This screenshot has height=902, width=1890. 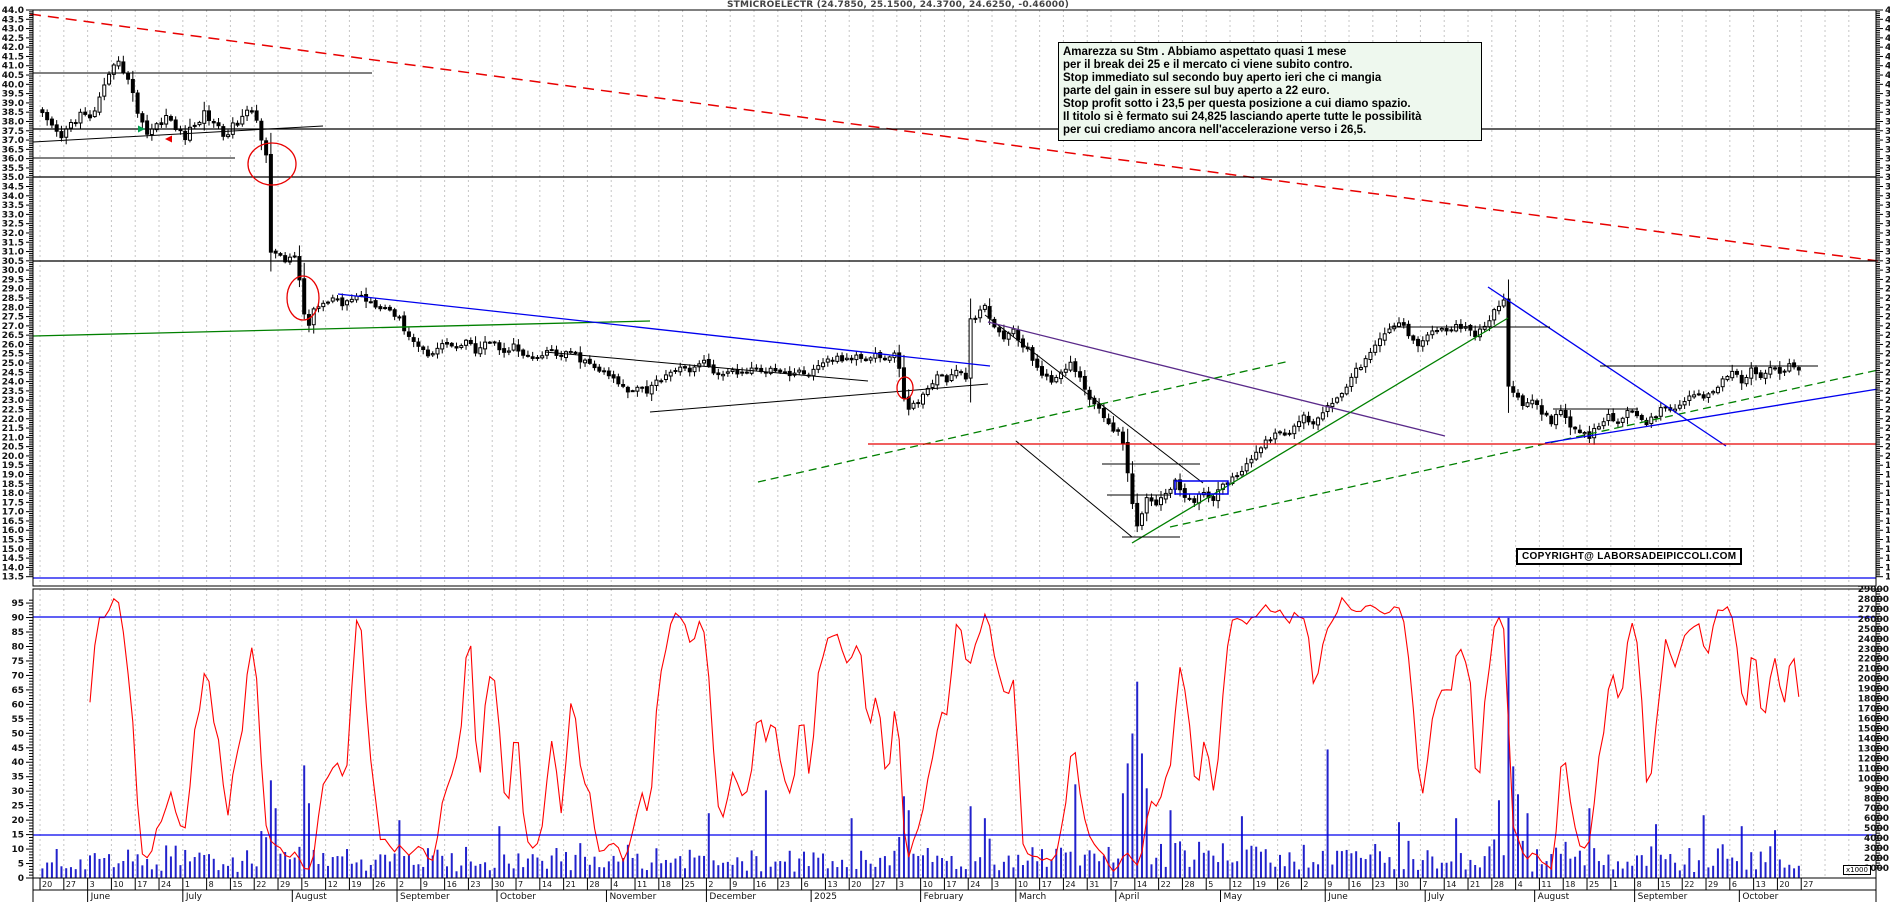 I want to click on svg-text: 29000, so click(x=1873, y=590).